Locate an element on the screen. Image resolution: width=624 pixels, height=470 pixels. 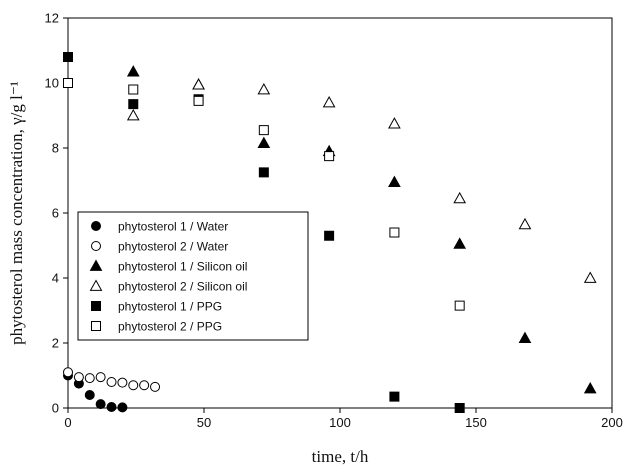
x-axis: 0 50 100 150 200 is located at coordinates (343, 419).